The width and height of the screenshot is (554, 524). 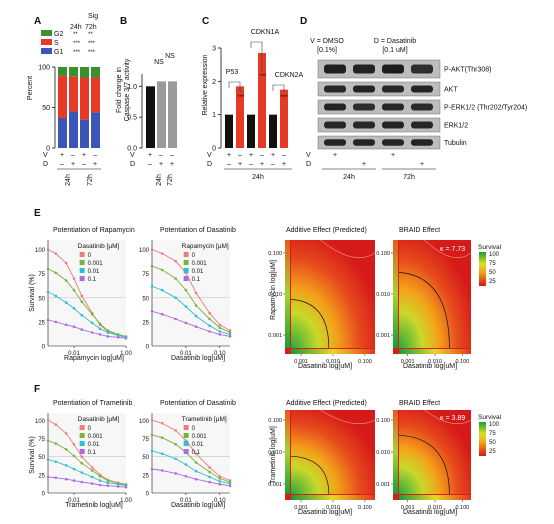 I want to click on x-axis-label-2: Dasatinib log[uM], so click(x=198, y=505).